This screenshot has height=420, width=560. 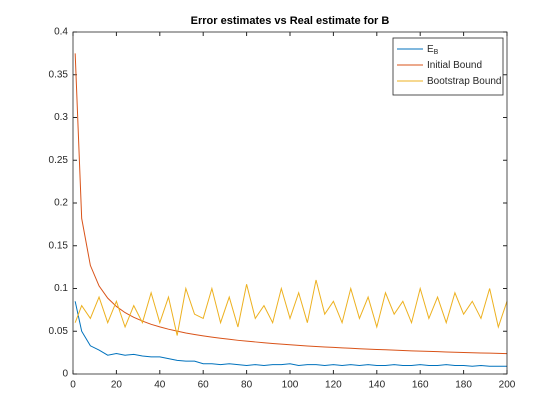 I want to click on x-tick-label: 140, so click(x=376, y=385).